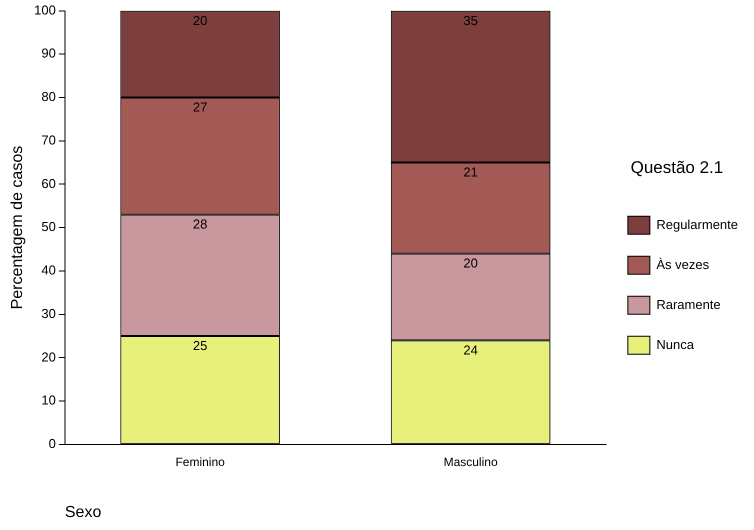 Image resolution: width=754 pixels, height=530 pixels. What do you see at coordinates (471, 461) in the screenshot?
I see `x-tick-label: Masculino` at bounding box center [471, 461].